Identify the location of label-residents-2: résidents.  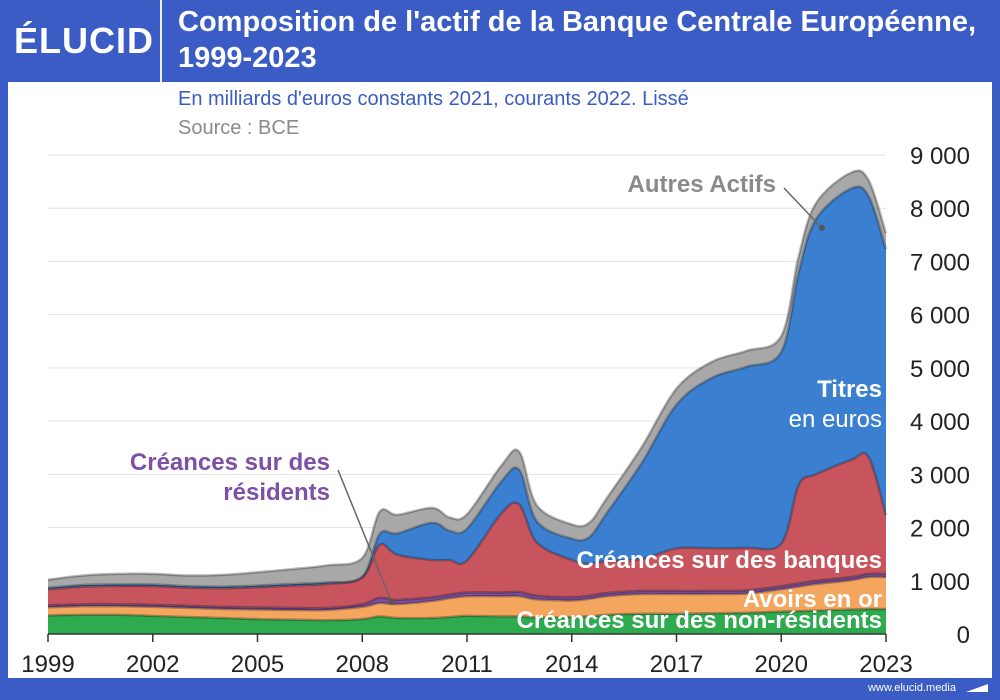
(276, 492).